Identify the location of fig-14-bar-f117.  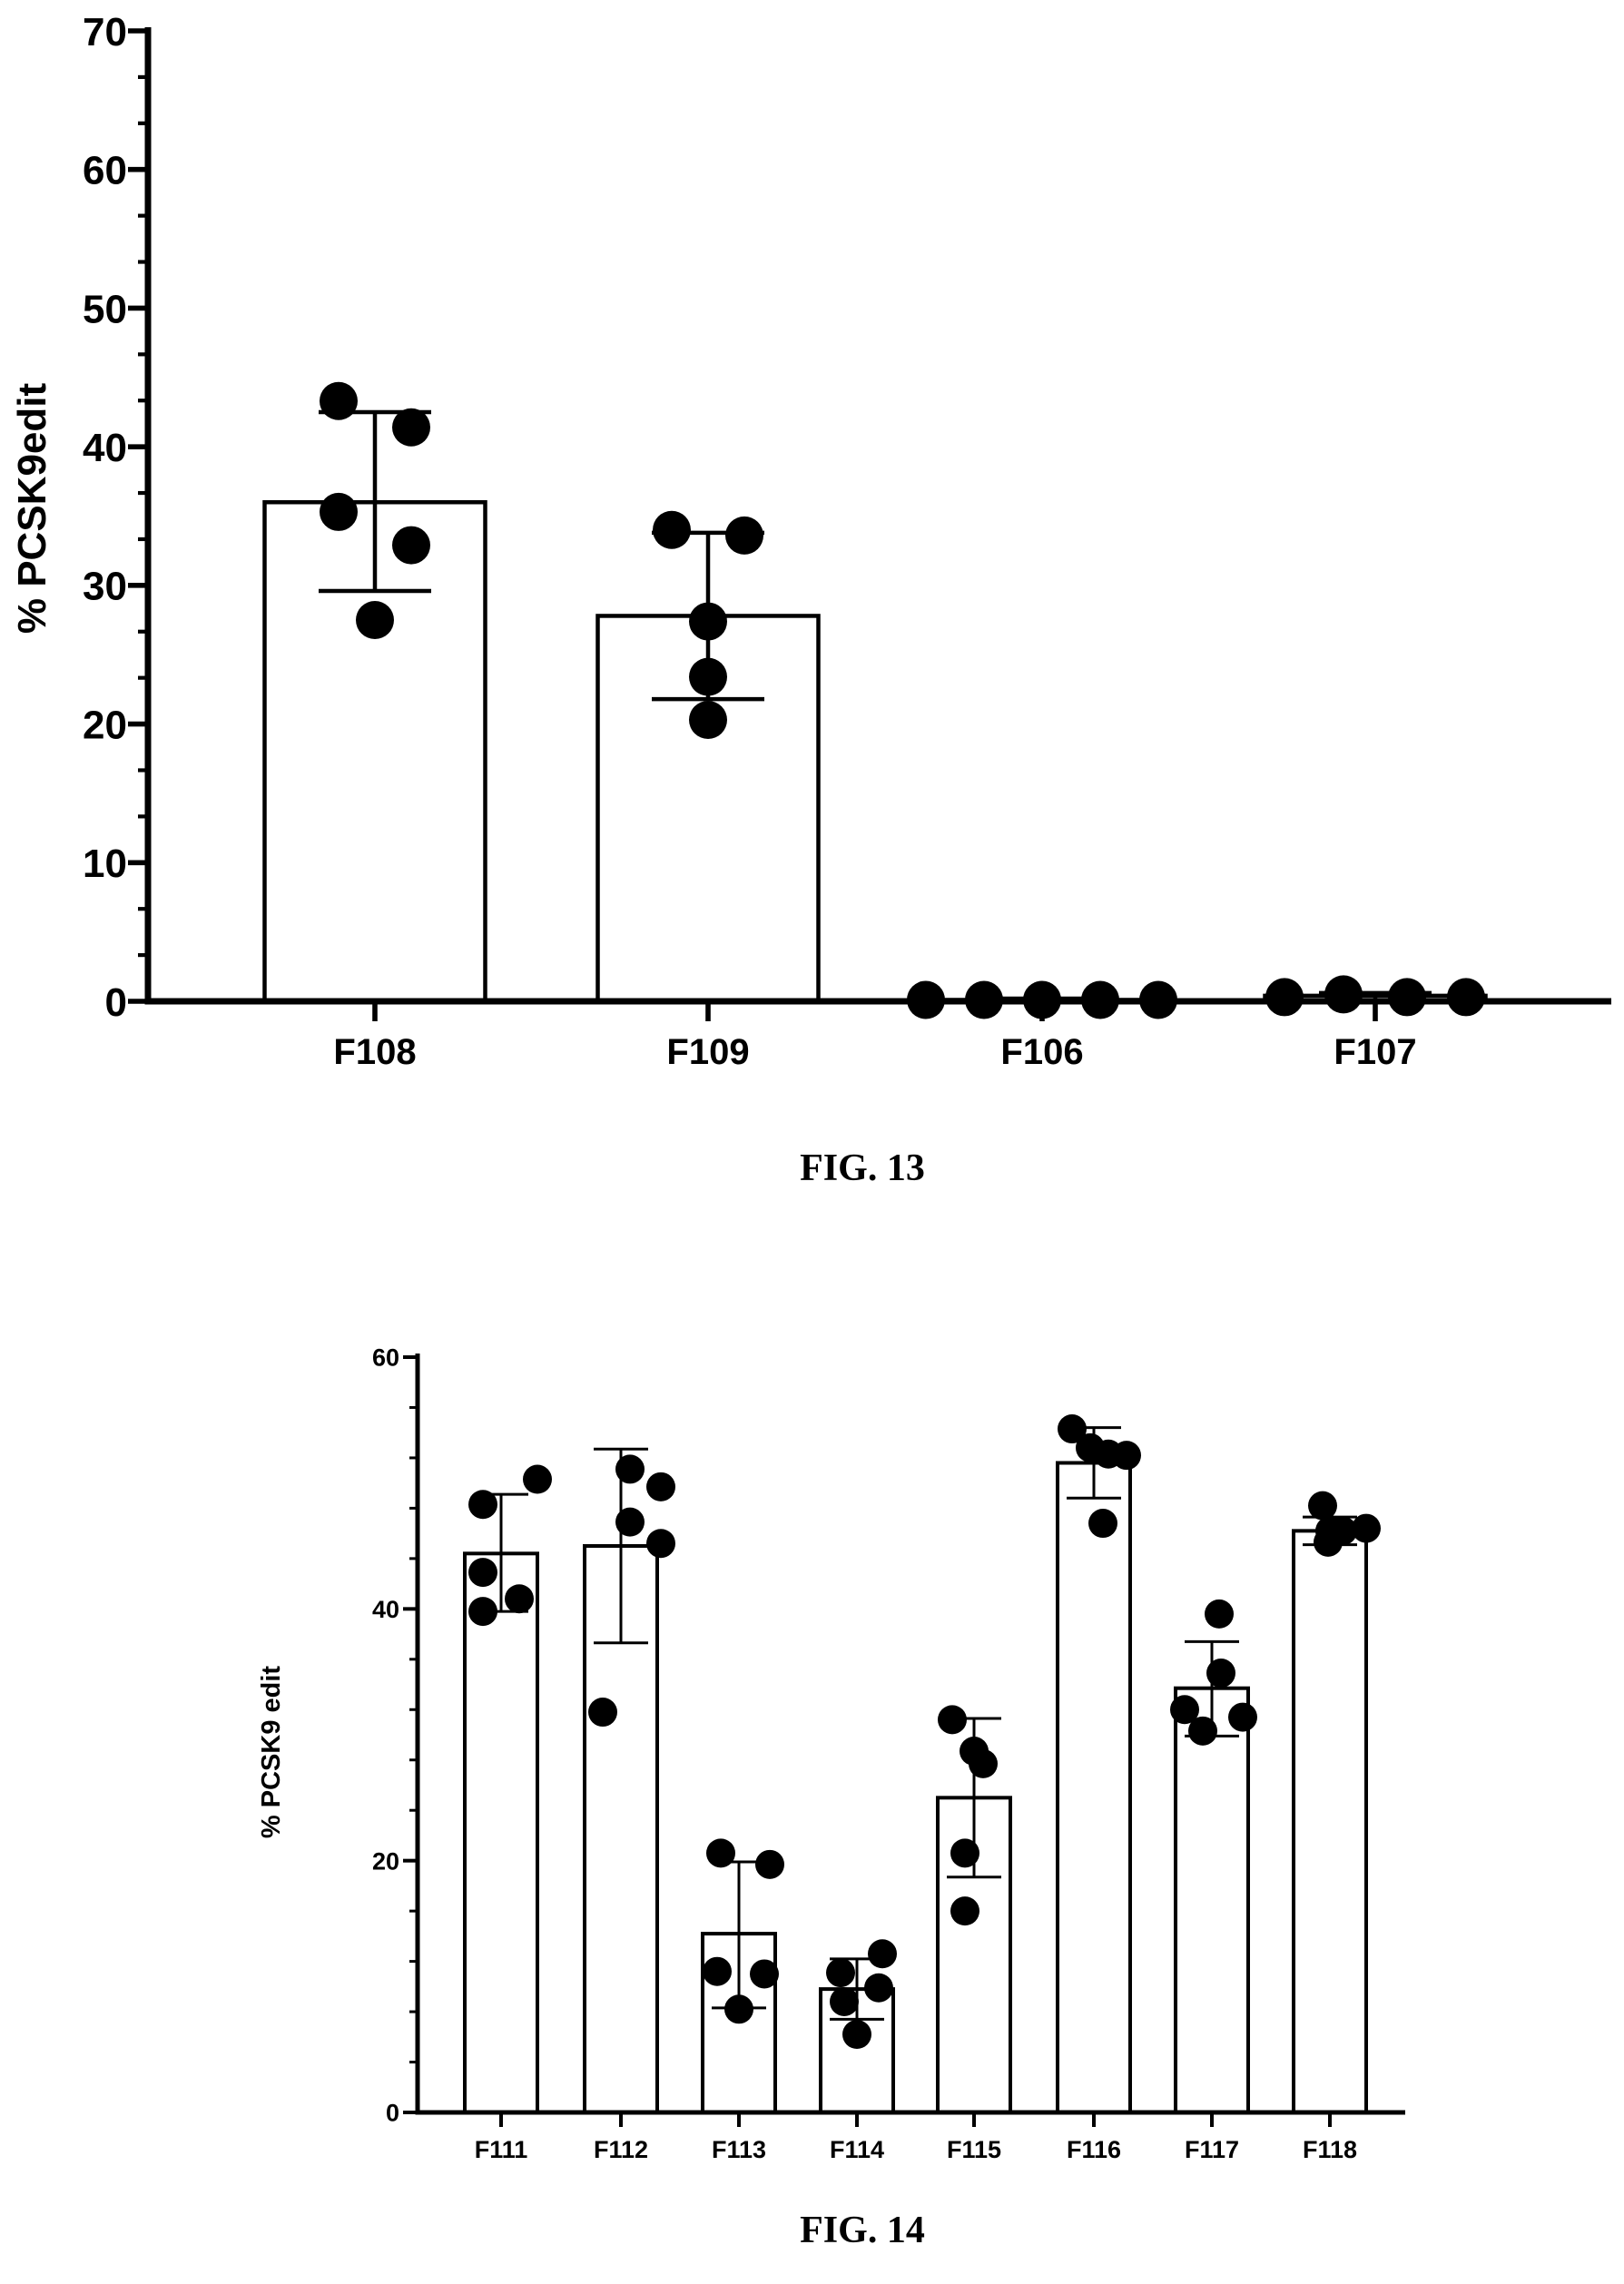
(1212, 1900).